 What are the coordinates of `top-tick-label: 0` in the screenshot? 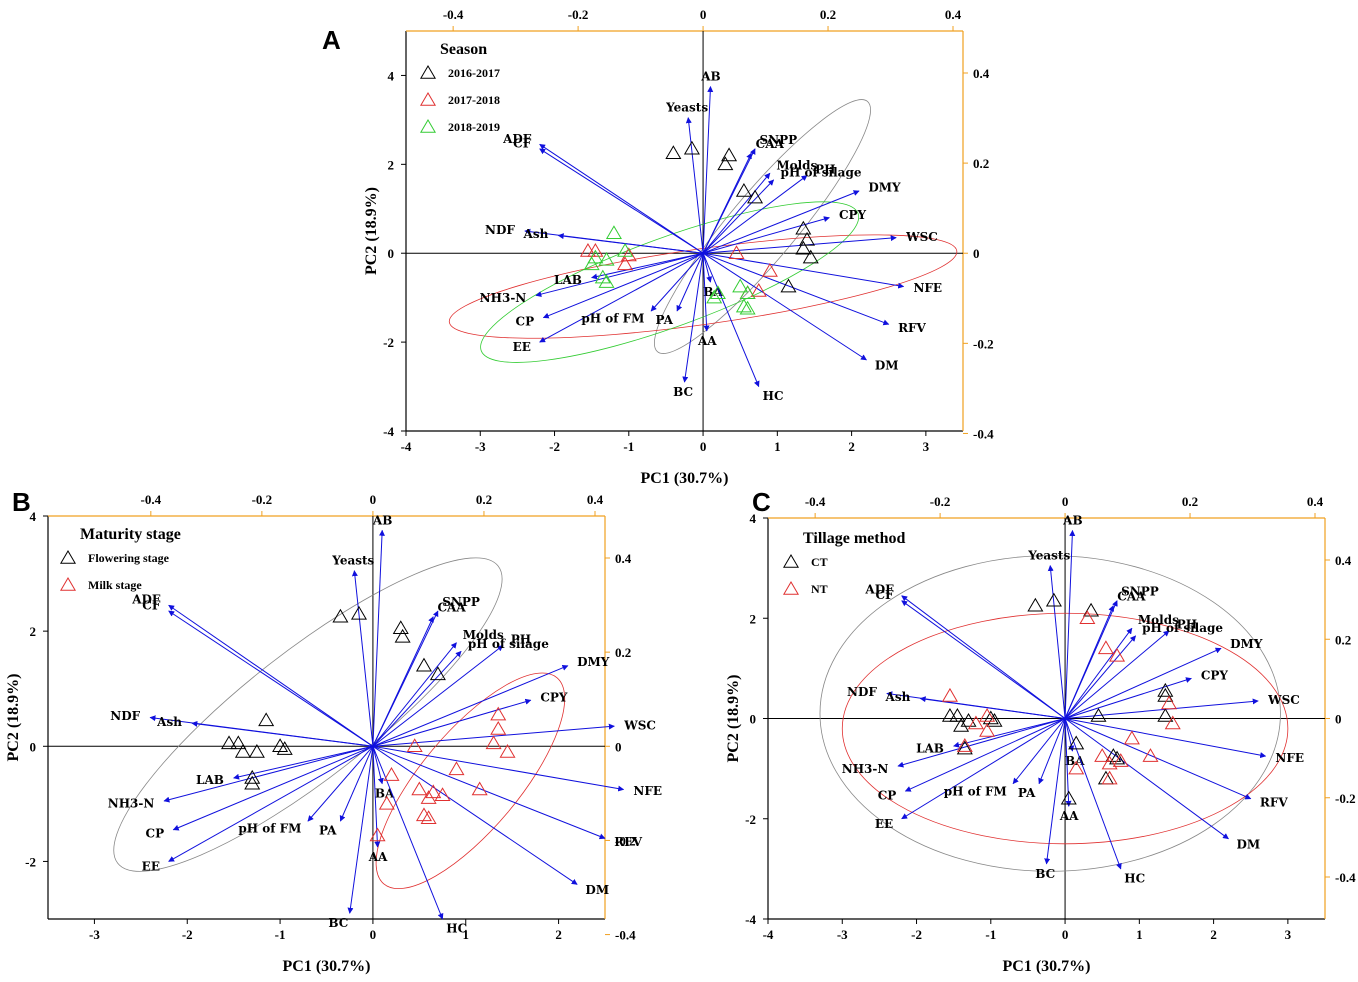 It's located at (703, 14).